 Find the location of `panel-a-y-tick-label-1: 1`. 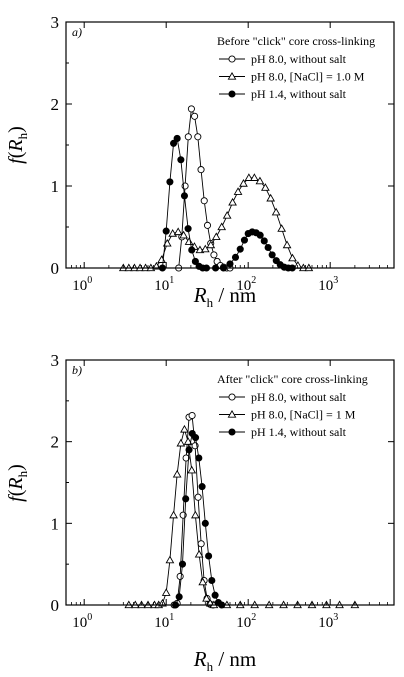

panel-a-y-tick-label-1: 1 is located at coordinates (55, 186).